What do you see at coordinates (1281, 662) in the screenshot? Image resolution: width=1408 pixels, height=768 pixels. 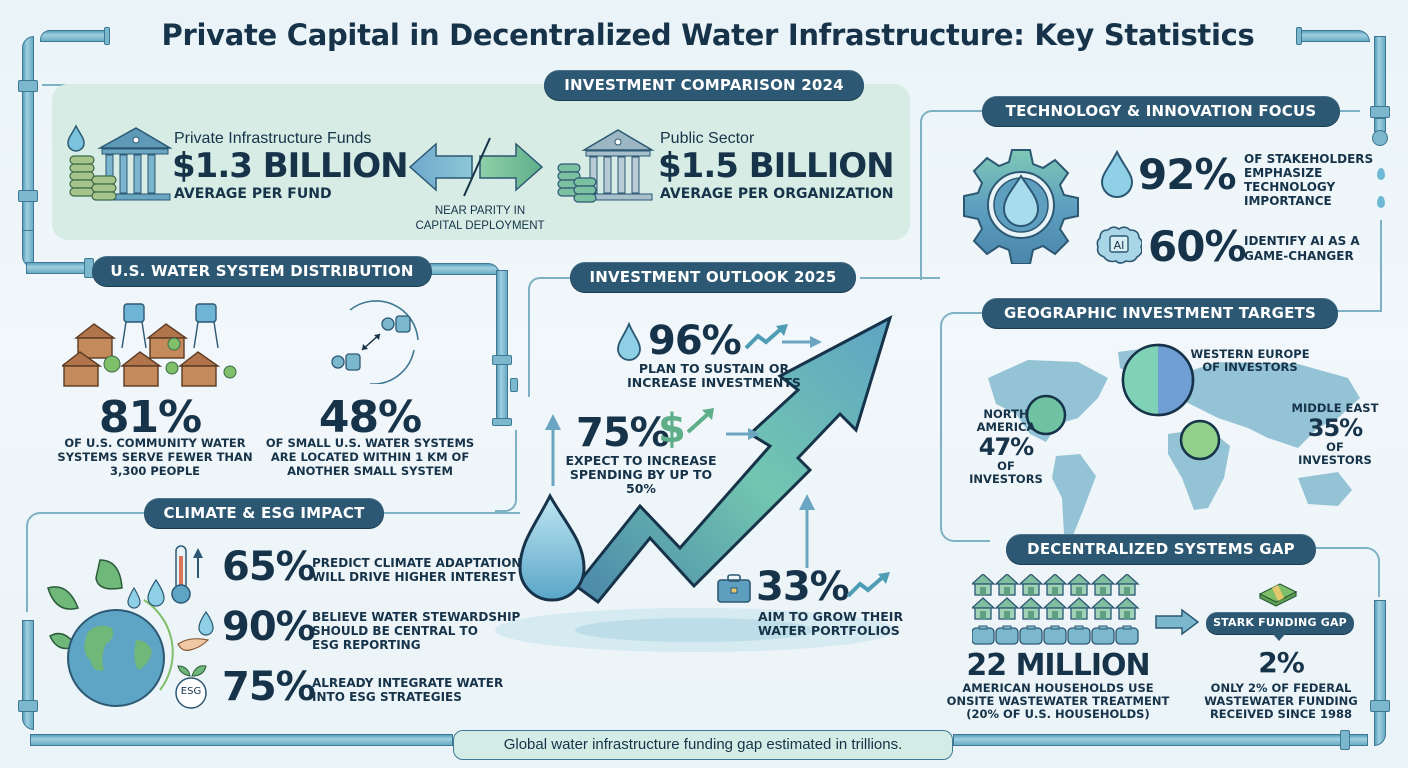 I see `funding-value: 2%` at bounding box center [1281, 662].